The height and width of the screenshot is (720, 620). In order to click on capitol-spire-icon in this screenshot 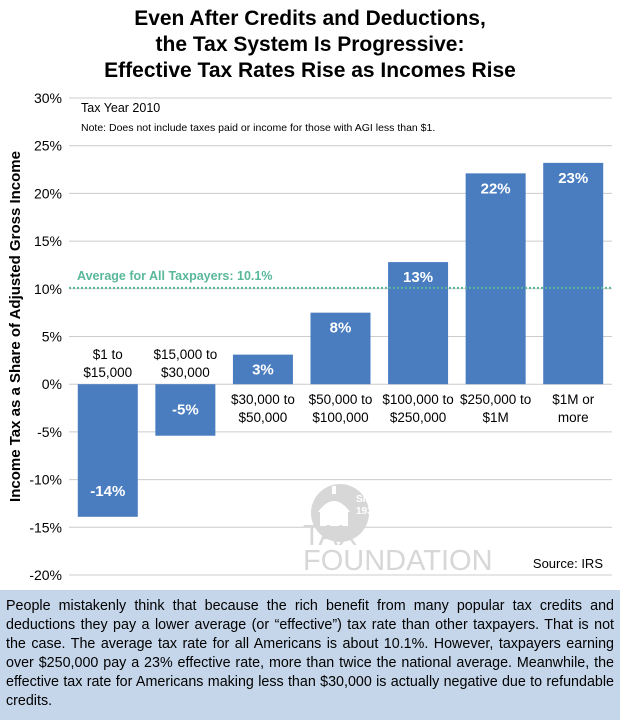, I will do `click(334, 490)`.